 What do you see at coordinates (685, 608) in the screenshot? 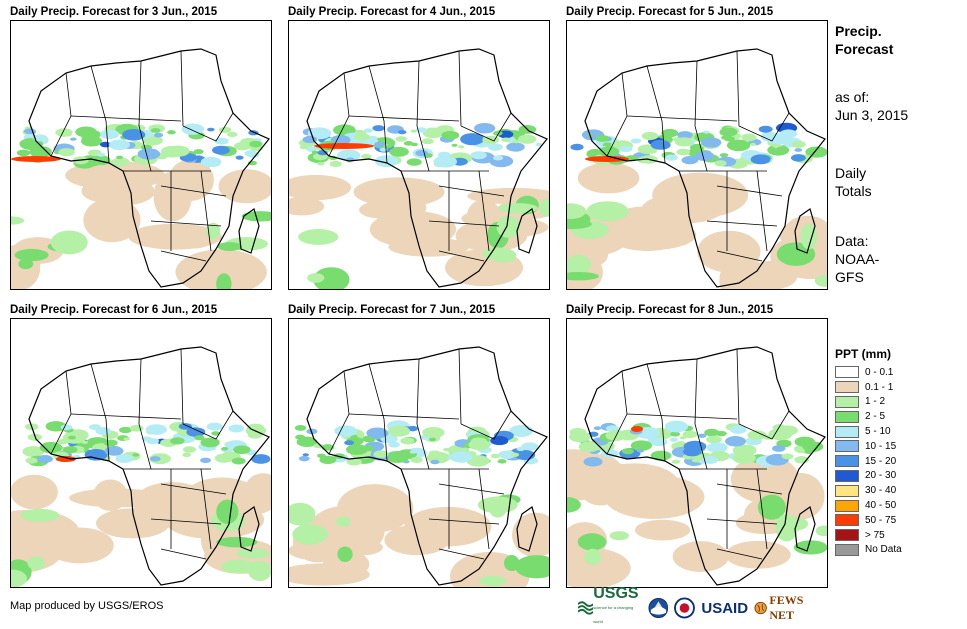
I see `usaid-seal-icon` at bounding box center [685, 608].